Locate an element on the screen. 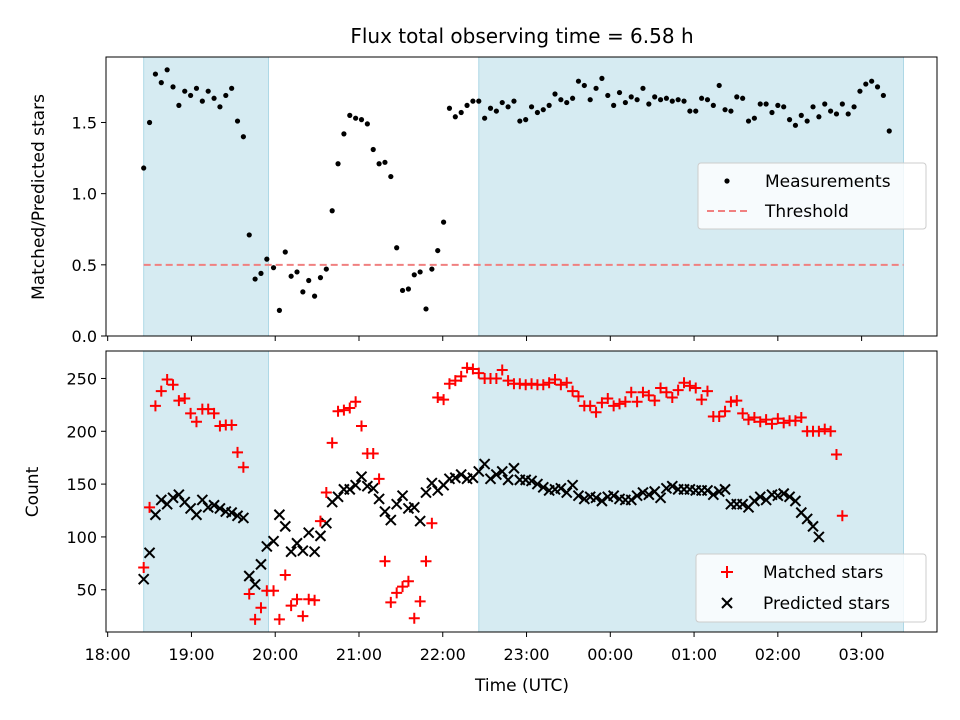 The height and width of the screenshot is (720, 960). y-tick-label: 0.5 is located at coordinates (84, 265).